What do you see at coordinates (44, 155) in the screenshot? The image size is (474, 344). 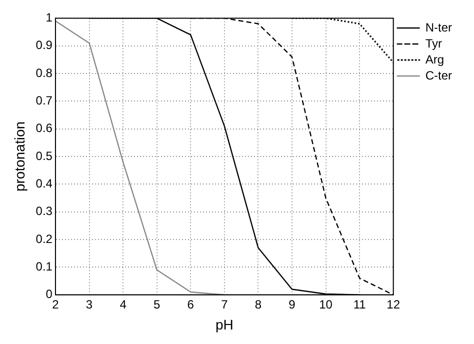 I see `y-tick-label: 0.5` at bounding box center [44, 155].